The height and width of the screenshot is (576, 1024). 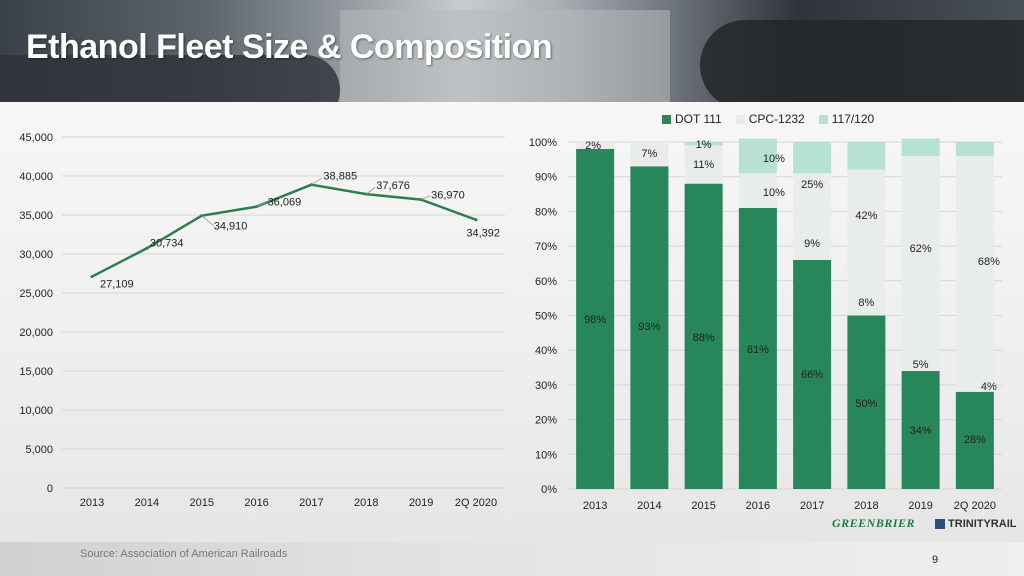 I want to click on line-data-label: 36,069, so click(x=285, y=203).